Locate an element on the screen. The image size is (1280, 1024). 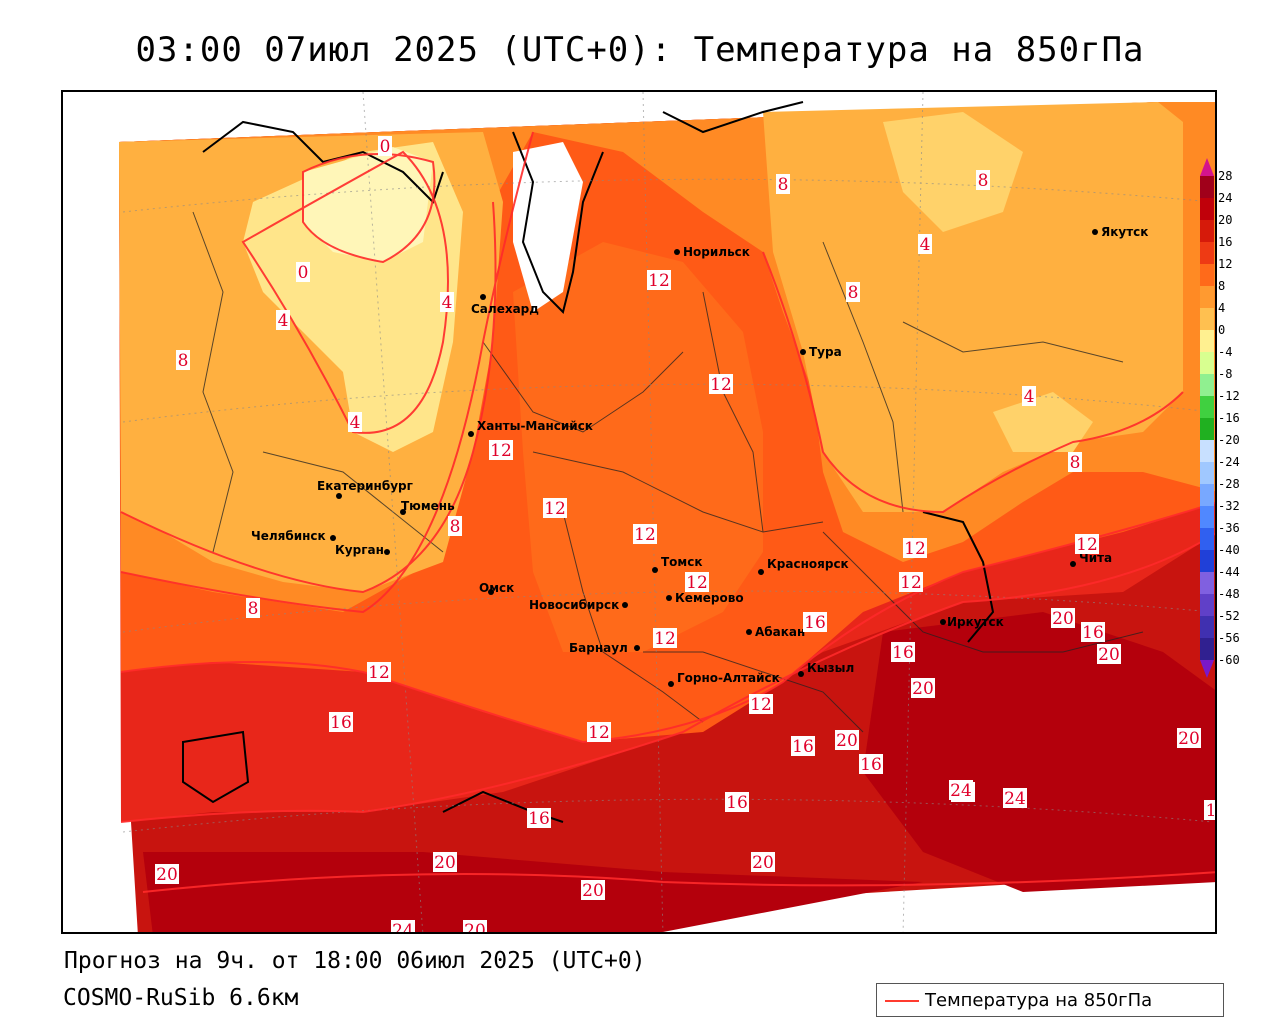
city-label: Барнаул is located at coordinates (598, 648).